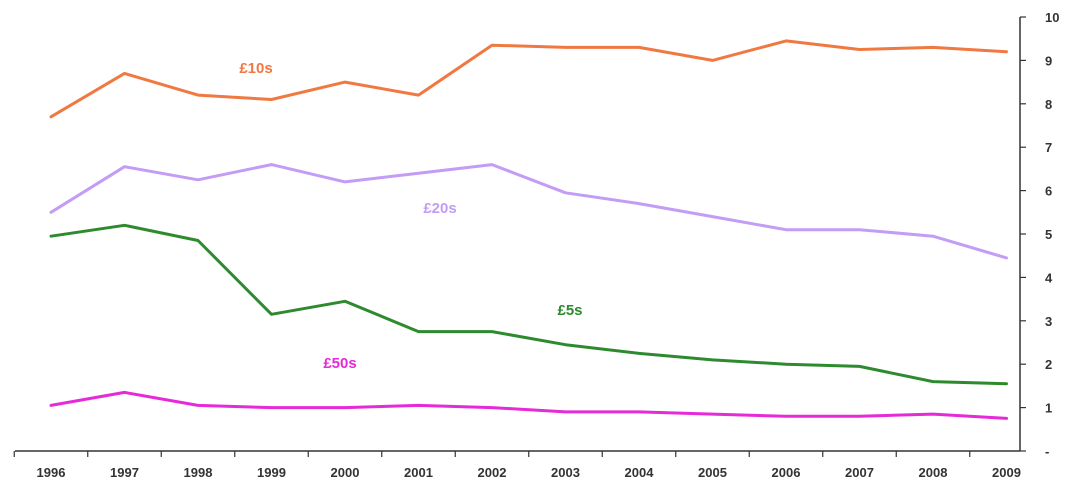 This screenshot has width=1074, height=486. I want to click on x-tick-label: 2007, so click(859, 472).